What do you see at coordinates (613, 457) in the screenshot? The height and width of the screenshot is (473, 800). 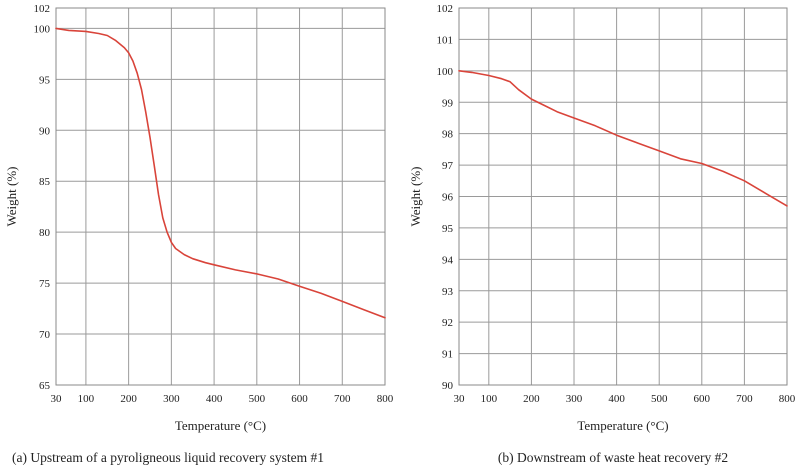 I see `chart-caption: (b) Downstream of waste heat recovery #2` at bounding box center [613, 457].